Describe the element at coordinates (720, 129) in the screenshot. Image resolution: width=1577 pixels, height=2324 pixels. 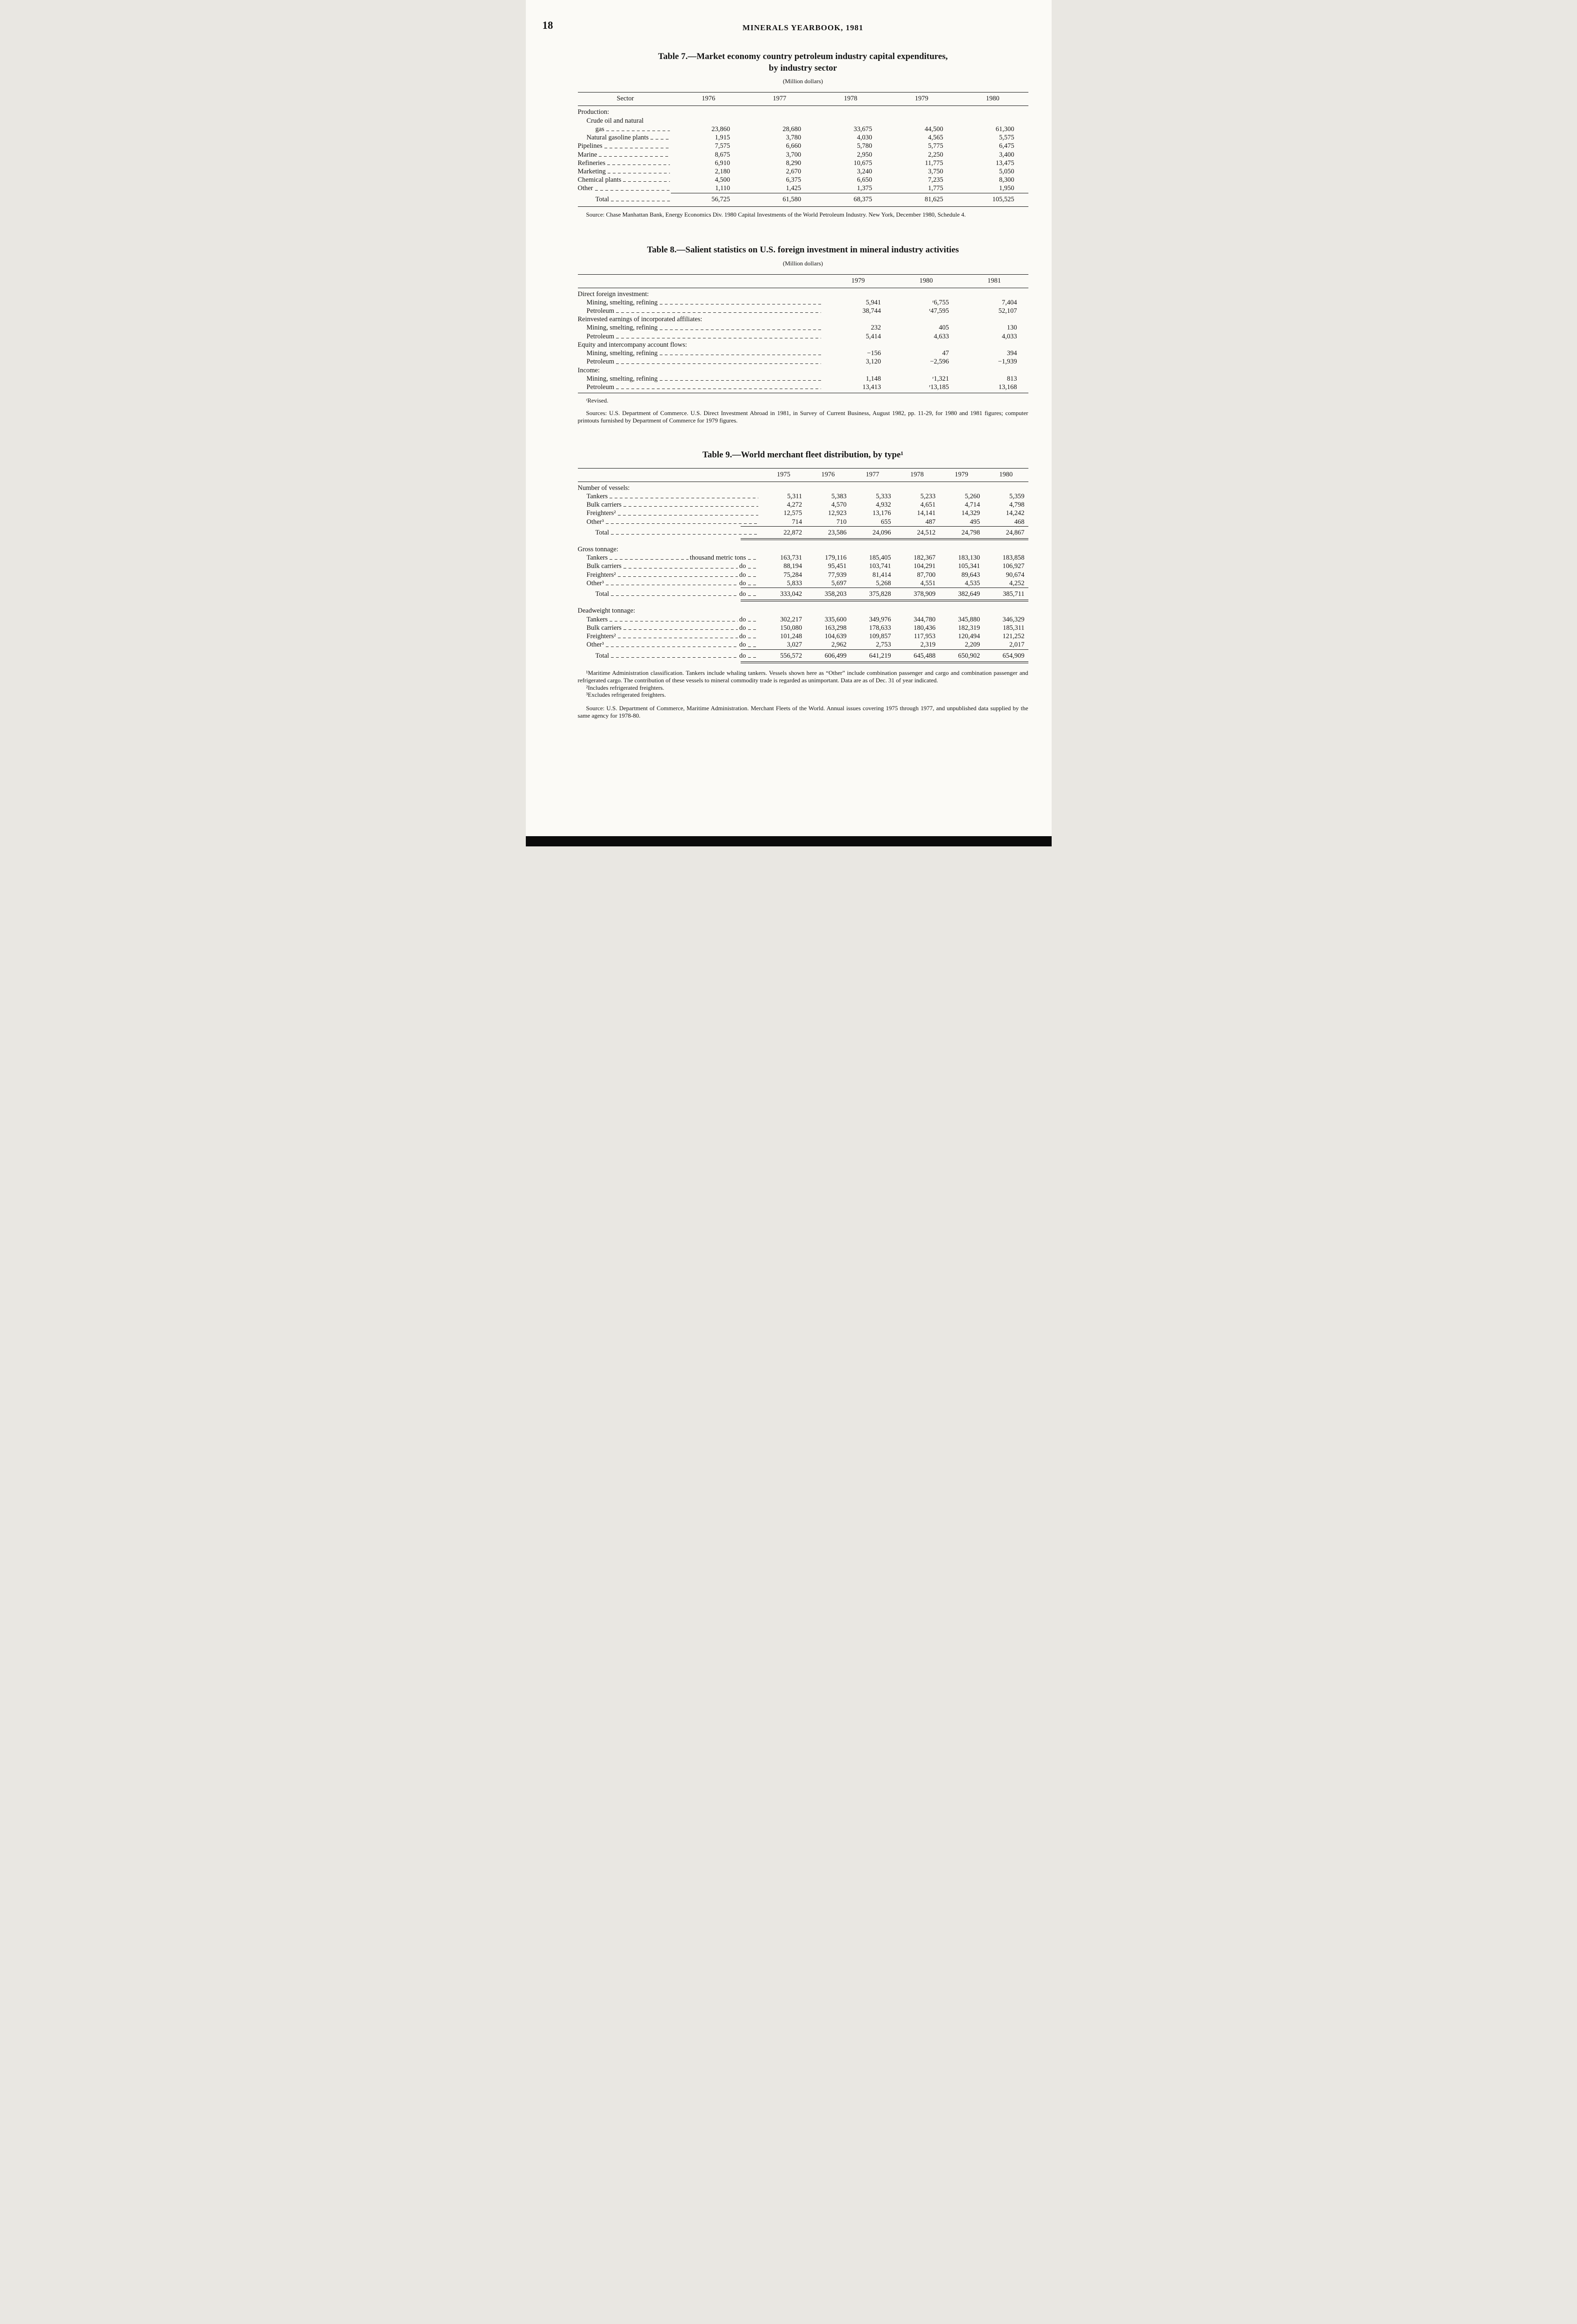
I see `value-cell: 23,860` at that location.